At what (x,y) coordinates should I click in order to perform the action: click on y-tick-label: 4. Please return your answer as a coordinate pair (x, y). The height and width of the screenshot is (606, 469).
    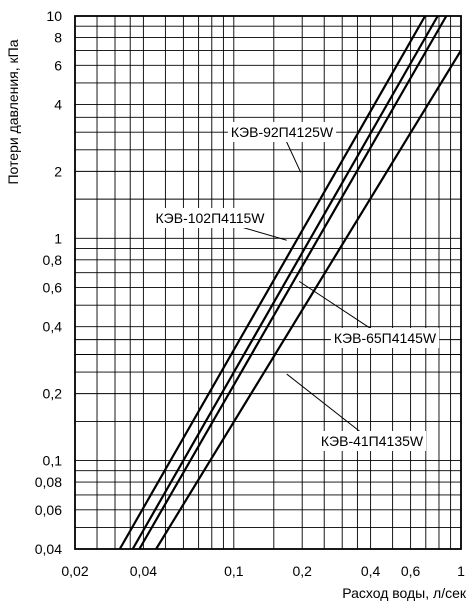
    Looking at the image, I should click on (58, 104).